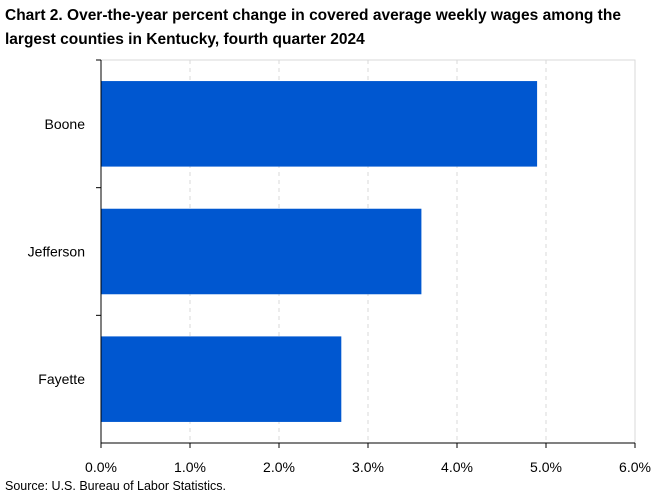  I want to click on x-tick-label: 4.0%, so click(457, 467).